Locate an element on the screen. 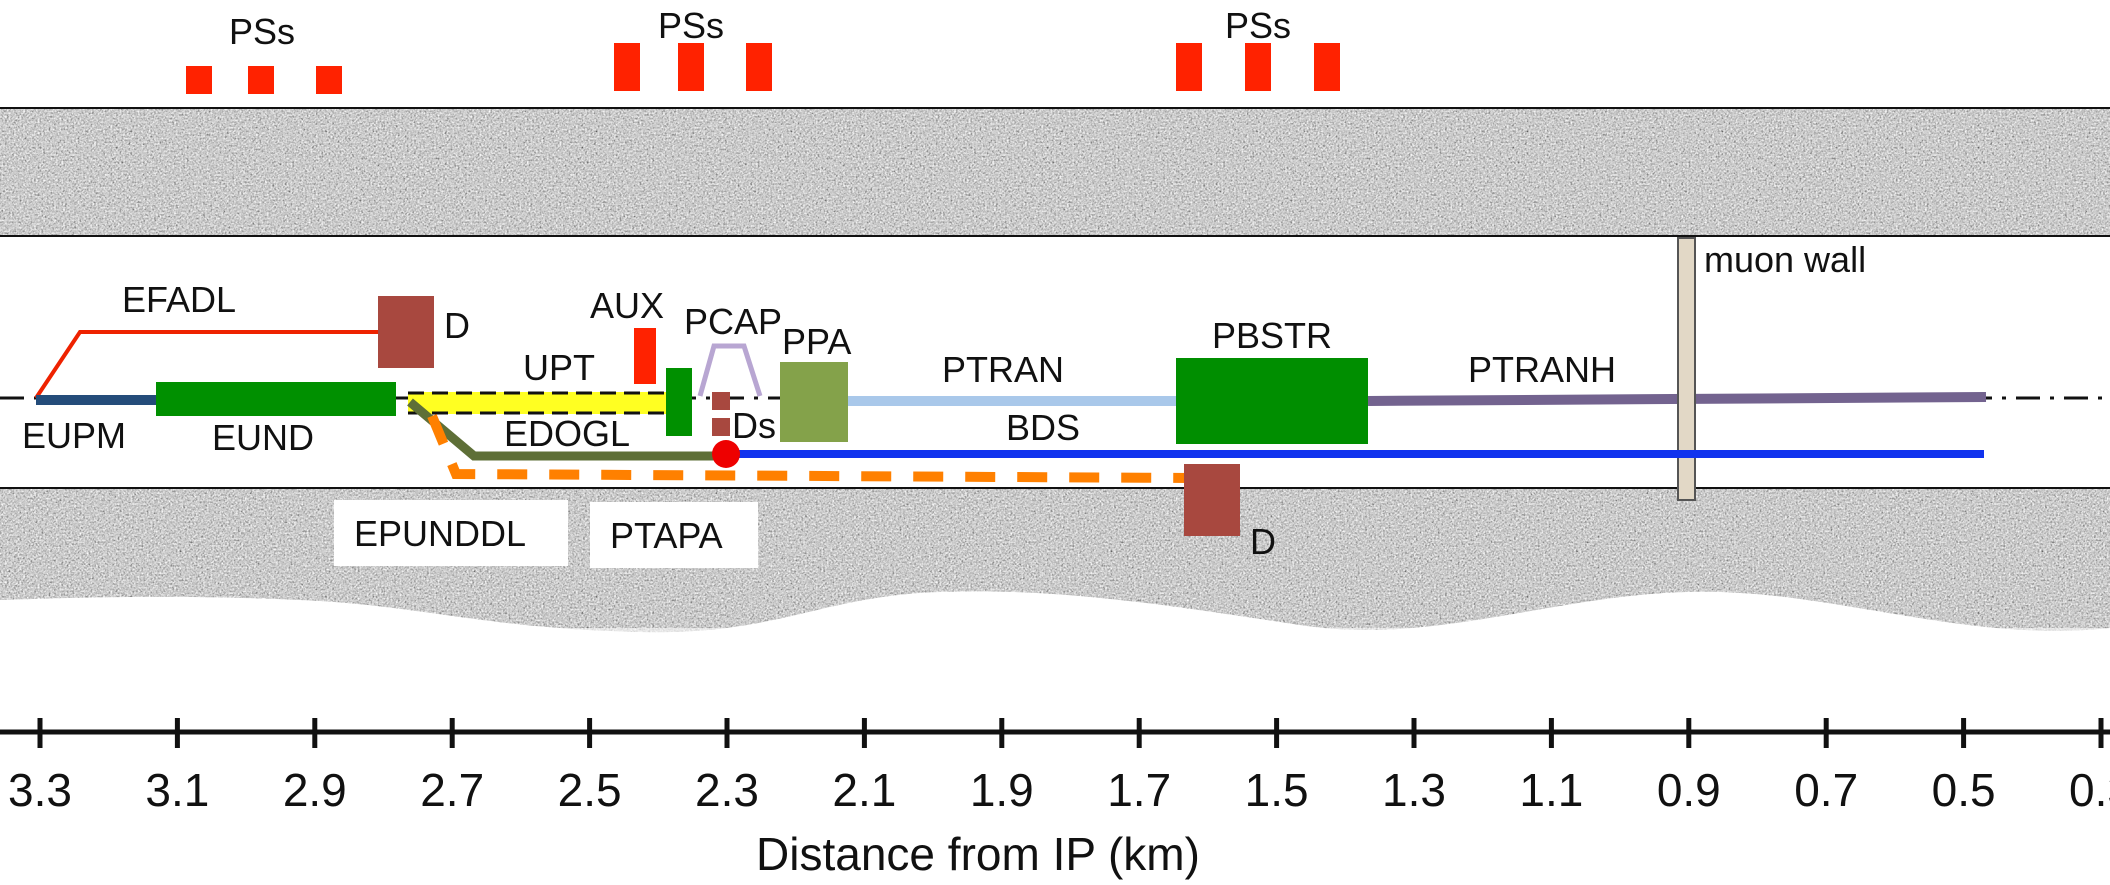 The image size is (2110, 885). efadl-line is located at coordinates (206, 365).